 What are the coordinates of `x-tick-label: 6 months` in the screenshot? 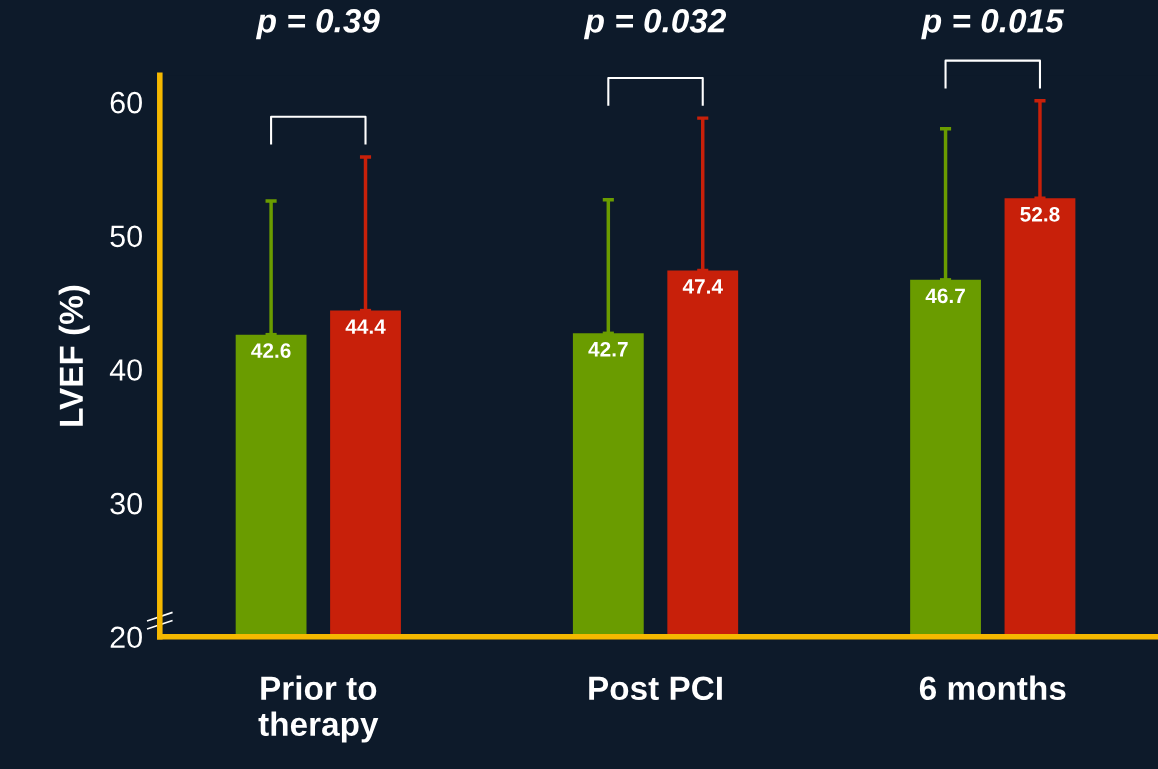 It's located at (992, 688).